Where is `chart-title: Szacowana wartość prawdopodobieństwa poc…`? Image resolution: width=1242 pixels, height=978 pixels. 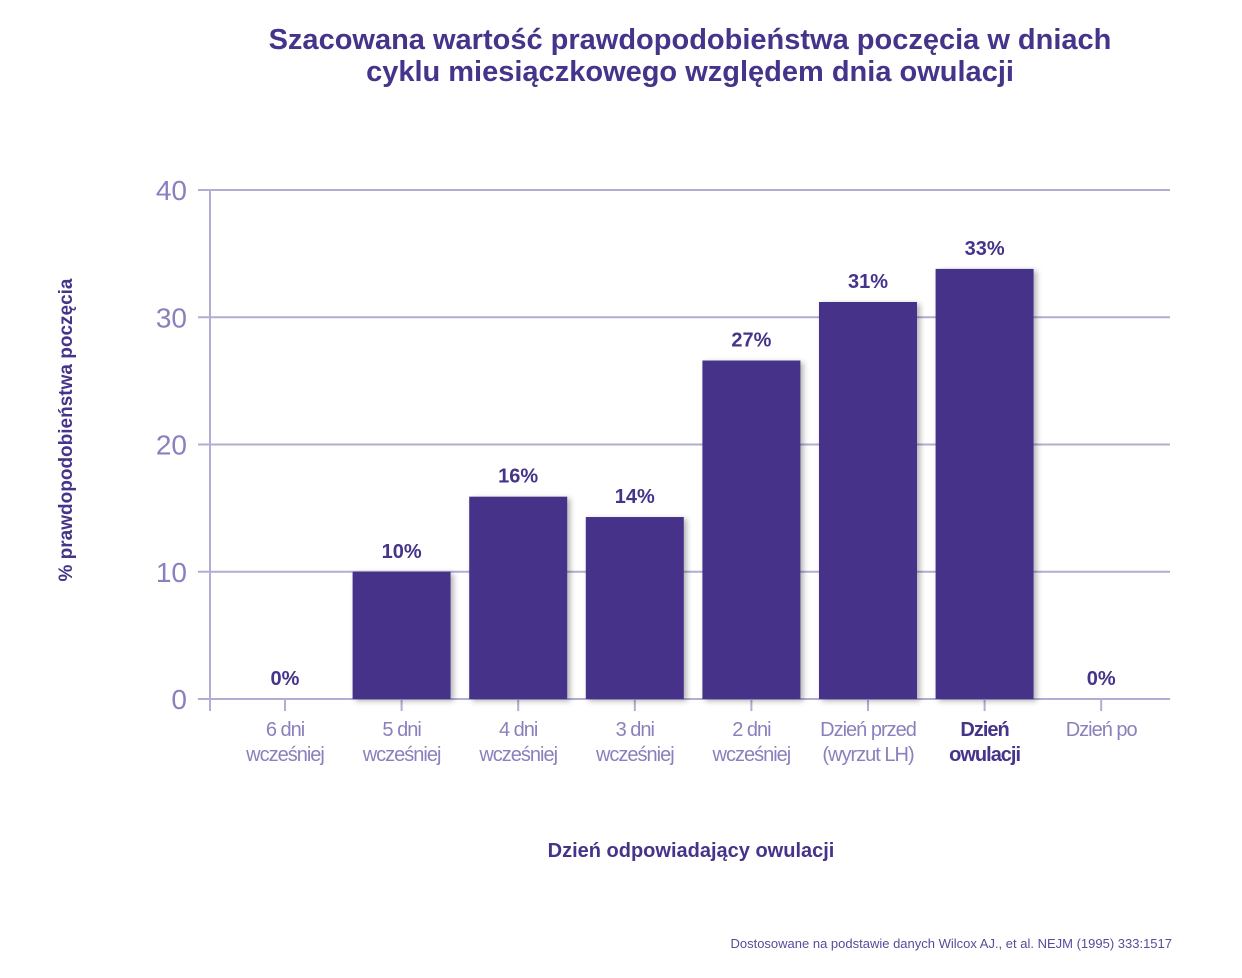
chart-title: Szacowana wartość prawdopodobieństwa poc… is located at coordinates (690, 56).